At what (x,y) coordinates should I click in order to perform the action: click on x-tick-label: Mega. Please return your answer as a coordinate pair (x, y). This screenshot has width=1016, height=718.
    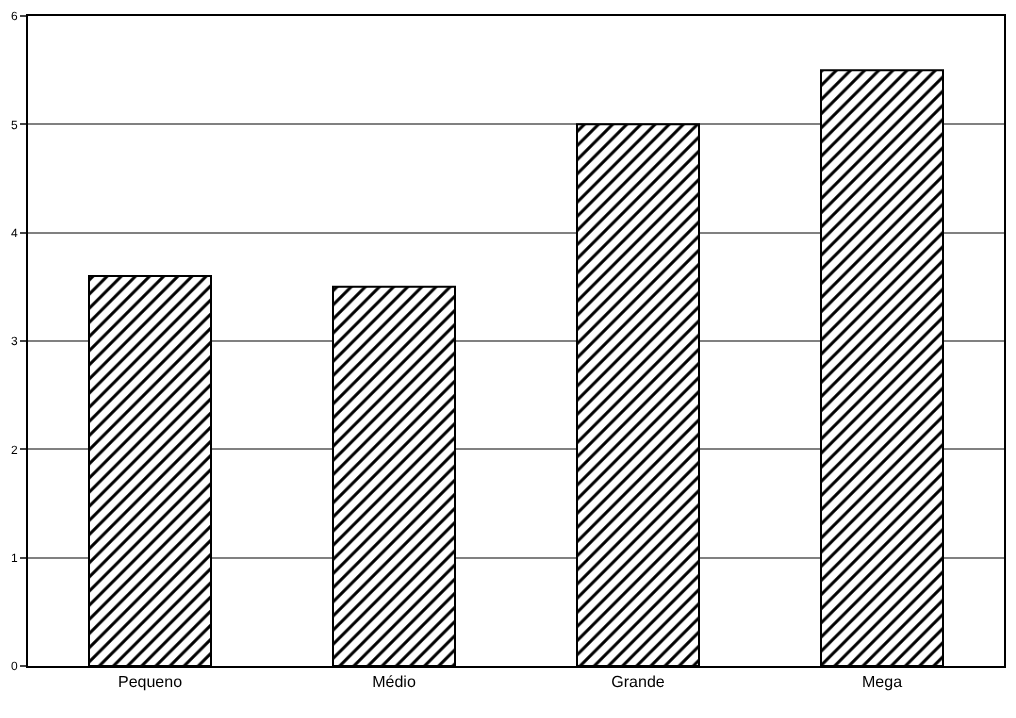
    Looking at the image, I should click on (882, 682).